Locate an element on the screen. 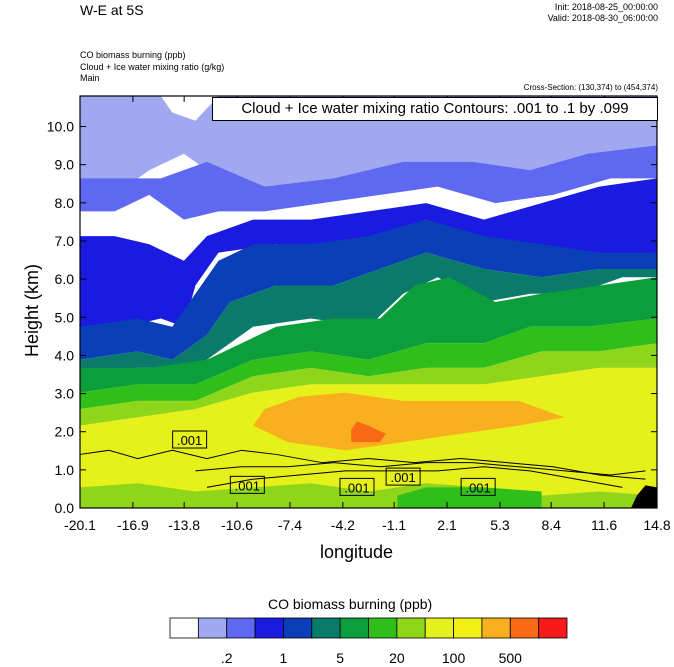  y-tick-label: 5.0 is located at coordinates (65, 317).